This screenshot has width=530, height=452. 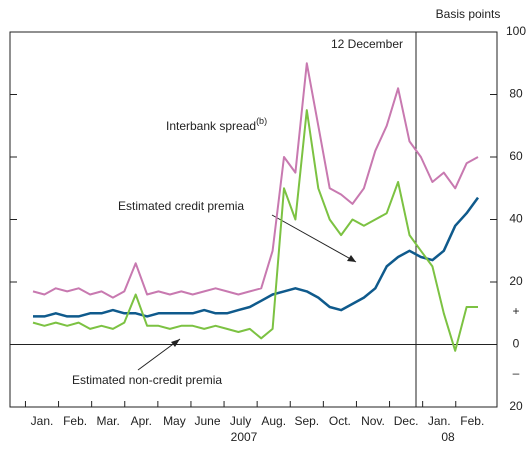 I want to click on sign-label: +, so click(x=515, y=311).